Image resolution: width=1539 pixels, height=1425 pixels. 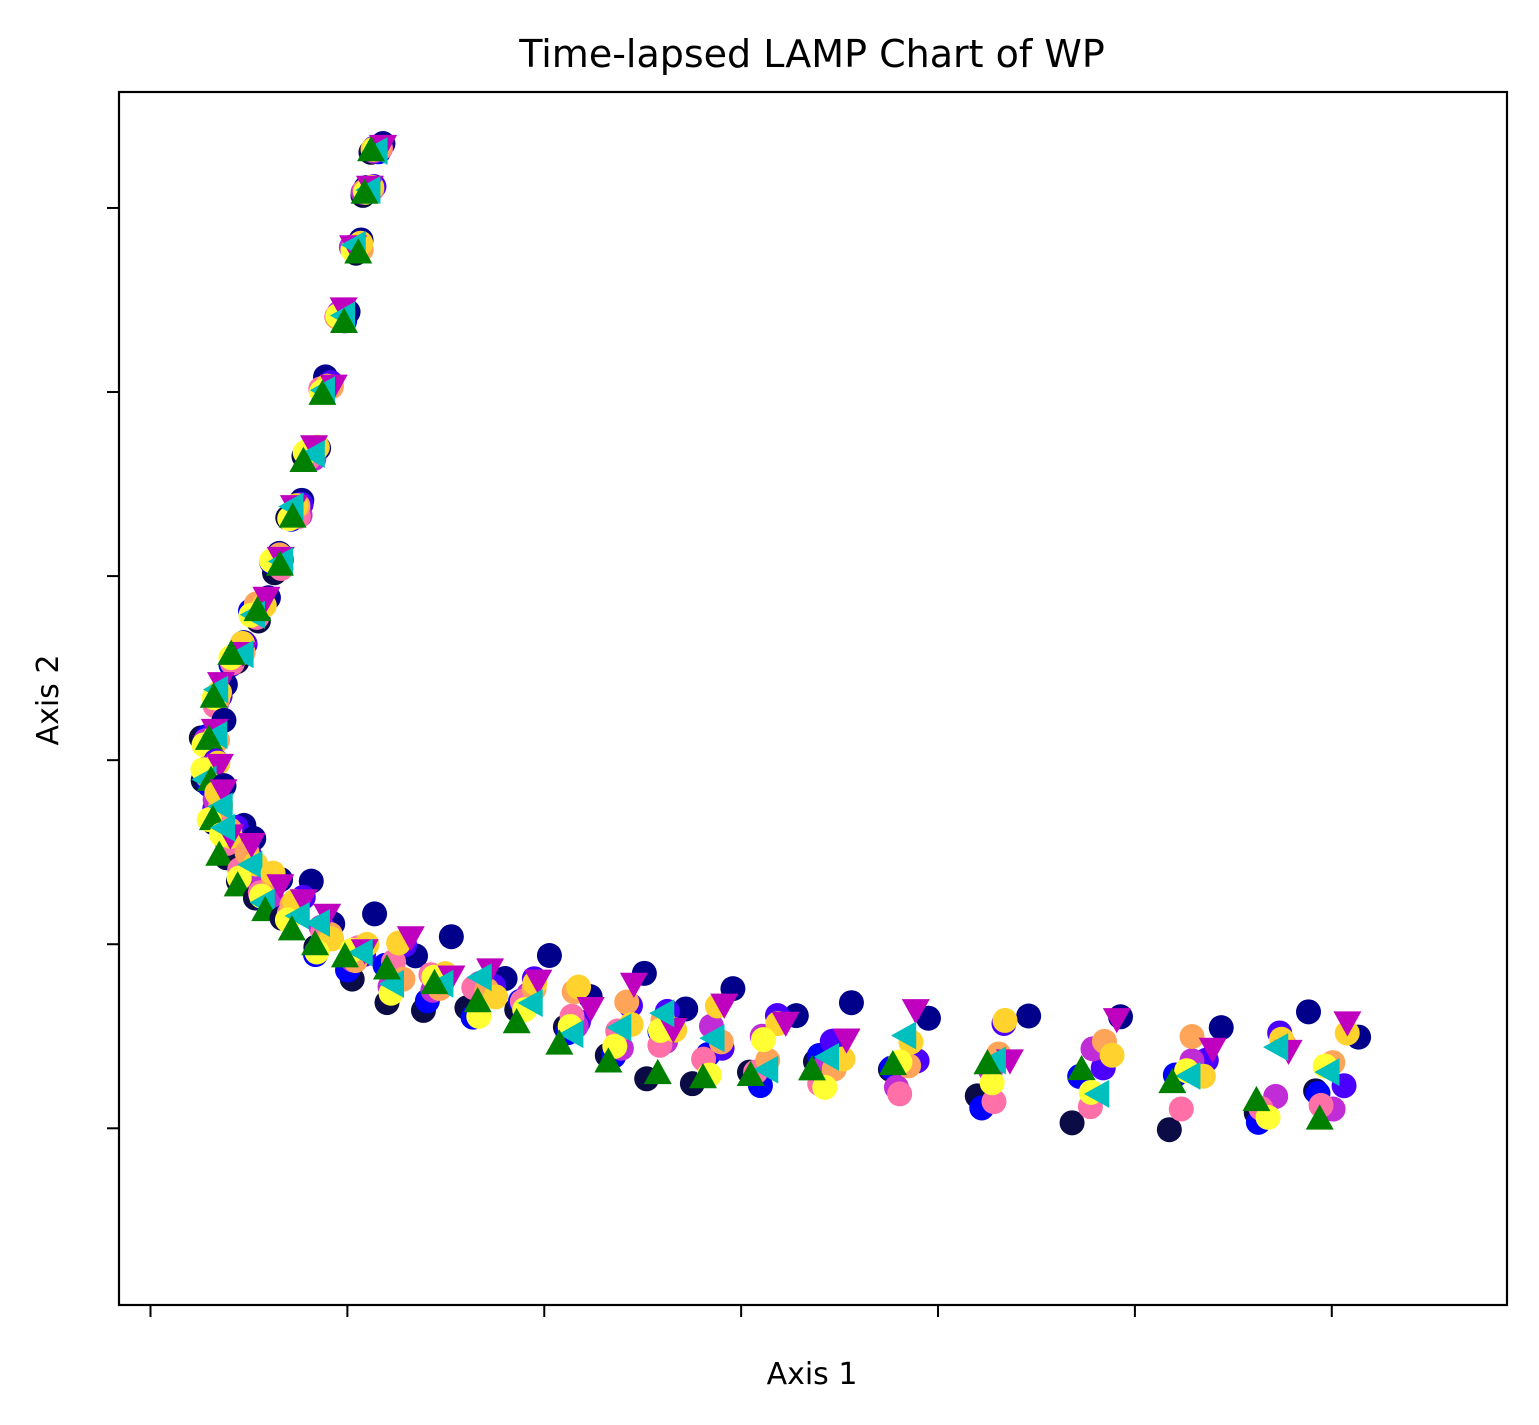 What do you see at coordinates (811, 54) in the screenshot?
I see `chart-title: Time-lapsed LAMP Chart of WP` at bounding box center [811, 54].